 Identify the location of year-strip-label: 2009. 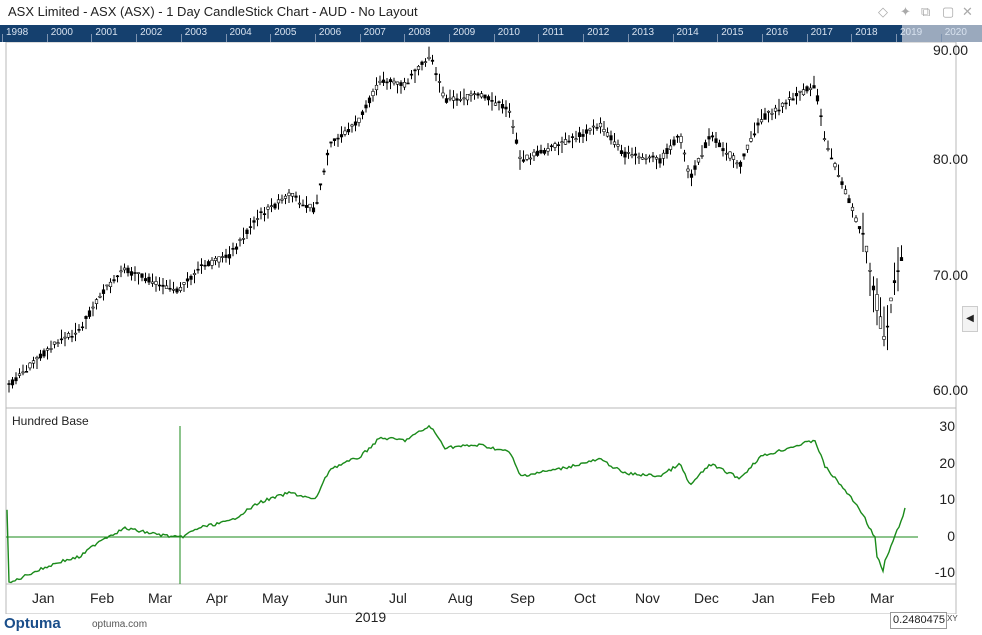
(464, 32).